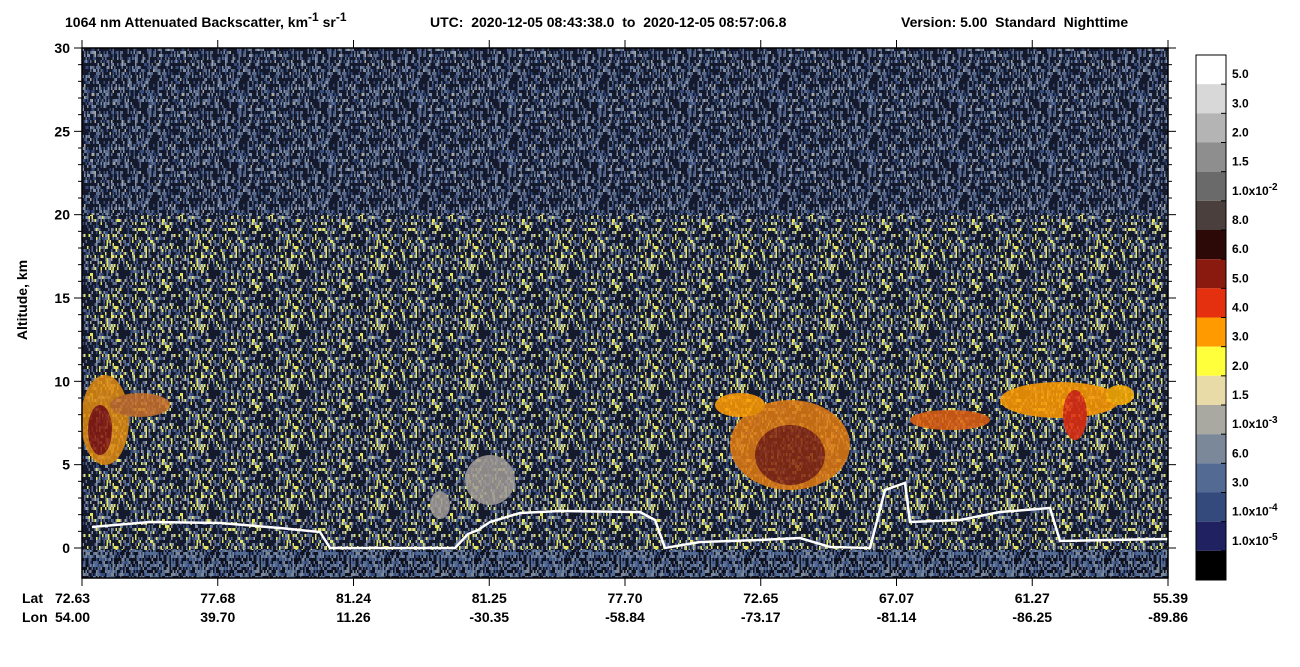  What do you see at coordinates (1032, 598) in the screenshot?
I see `x-tick-label: 61.27` at bounding box center [1032, 598].